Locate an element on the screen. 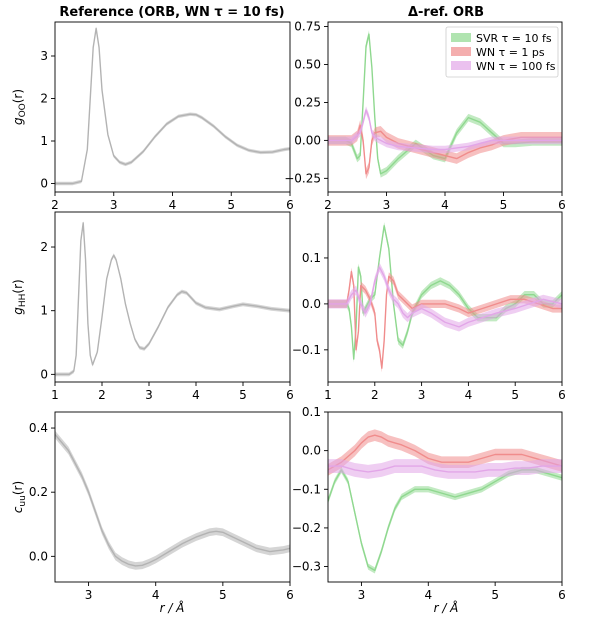 The height and width of the screenshot is (623, 598). y-tick-label: 3 is located at coordinates (44, 56).